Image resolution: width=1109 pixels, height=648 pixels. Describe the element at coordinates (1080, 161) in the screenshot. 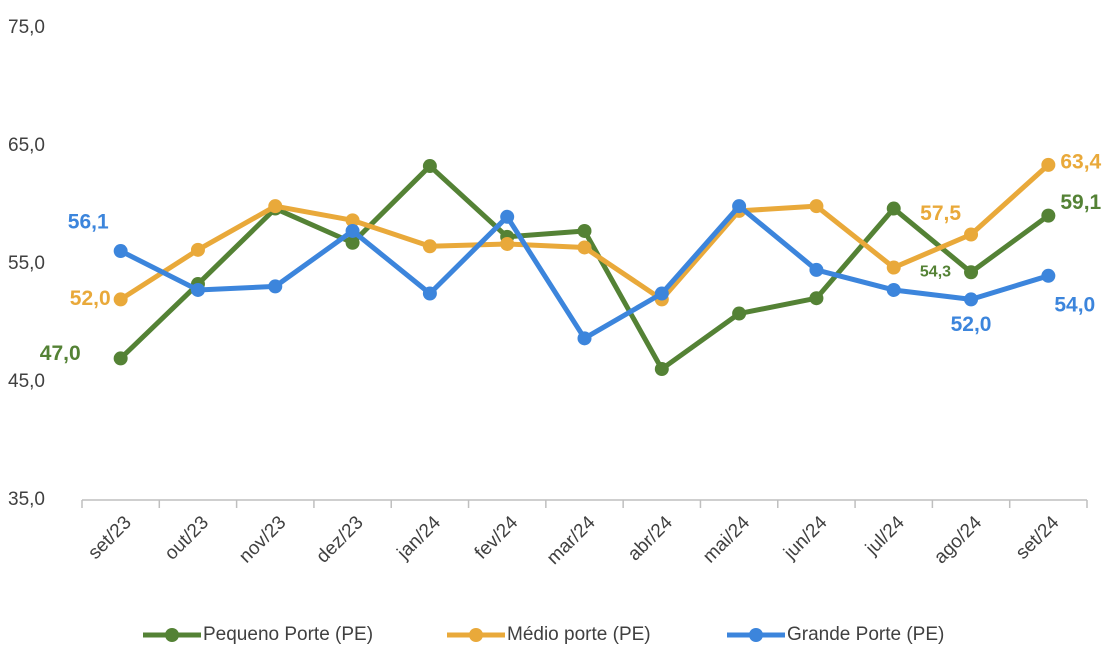

I see `data-label: 63,4` at that location.